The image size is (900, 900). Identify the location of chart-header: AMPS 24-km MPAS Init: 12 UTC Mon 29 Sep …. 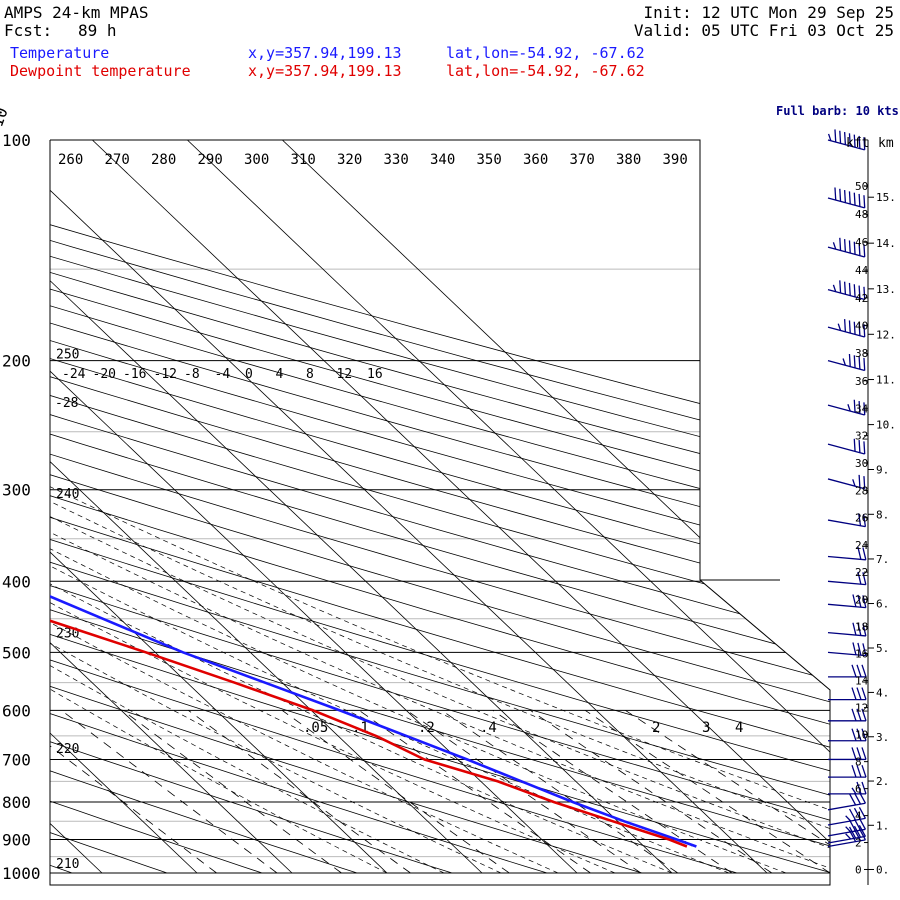
(450, 45).